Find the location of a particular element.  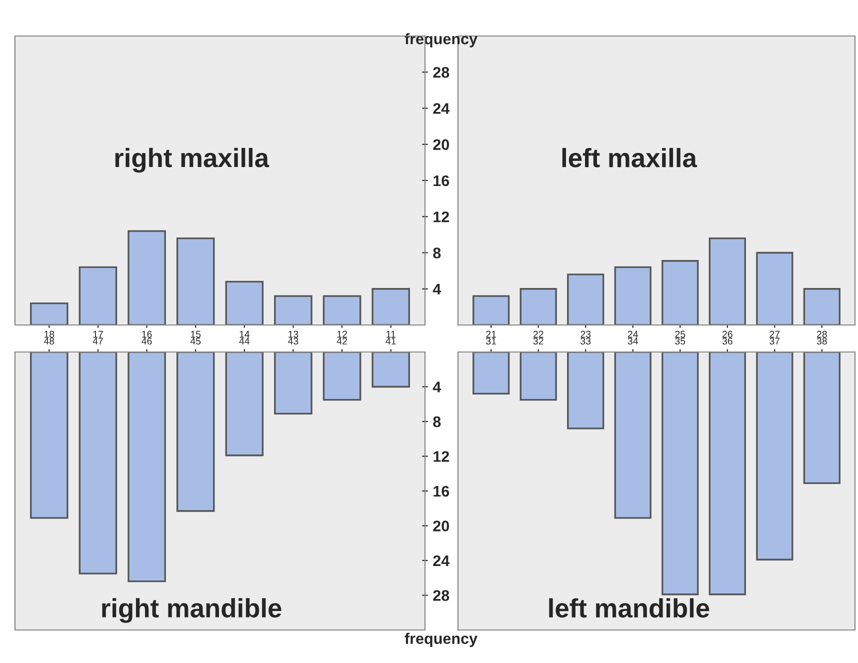

x-tick-label: 32 is located at coordinates (538, 341).